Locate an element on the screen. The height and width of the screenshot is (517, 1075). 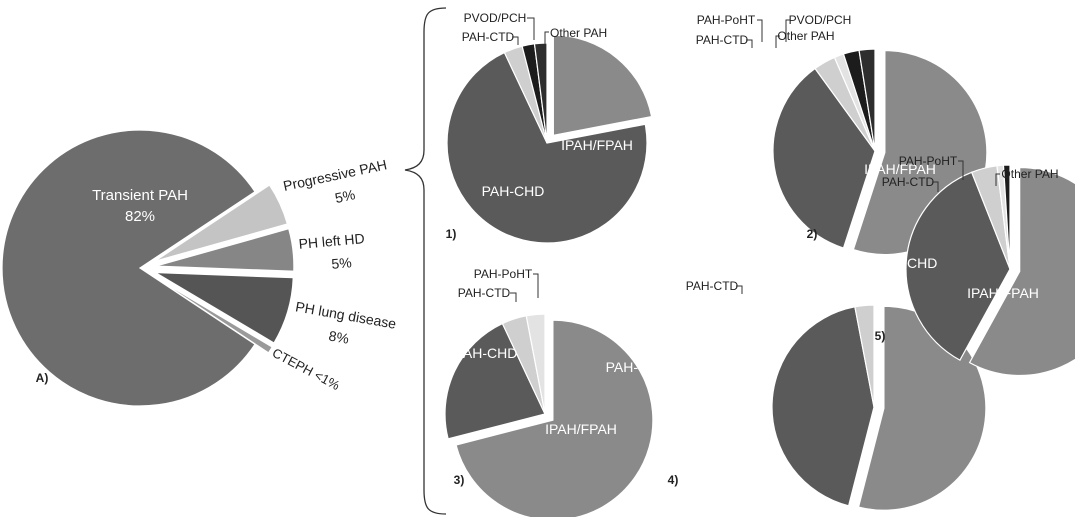
label-other-pah-1: Other PAH is located at coordinates (578, 33).